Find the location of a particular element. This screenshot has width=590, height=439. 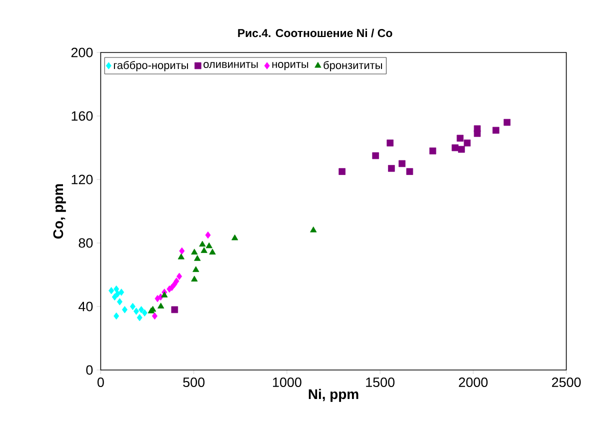

x-tick-label: 1000 is located at coordinates (287, 383).